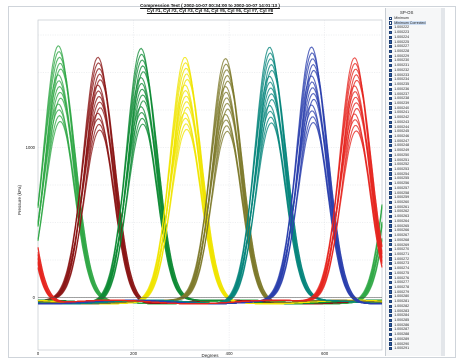 This screenshot has width=465, height=364. What do you see at coordinates (415, 70) in the screenshot?
I see `legend-item: 1.000232` at bounding box center [415, 70].